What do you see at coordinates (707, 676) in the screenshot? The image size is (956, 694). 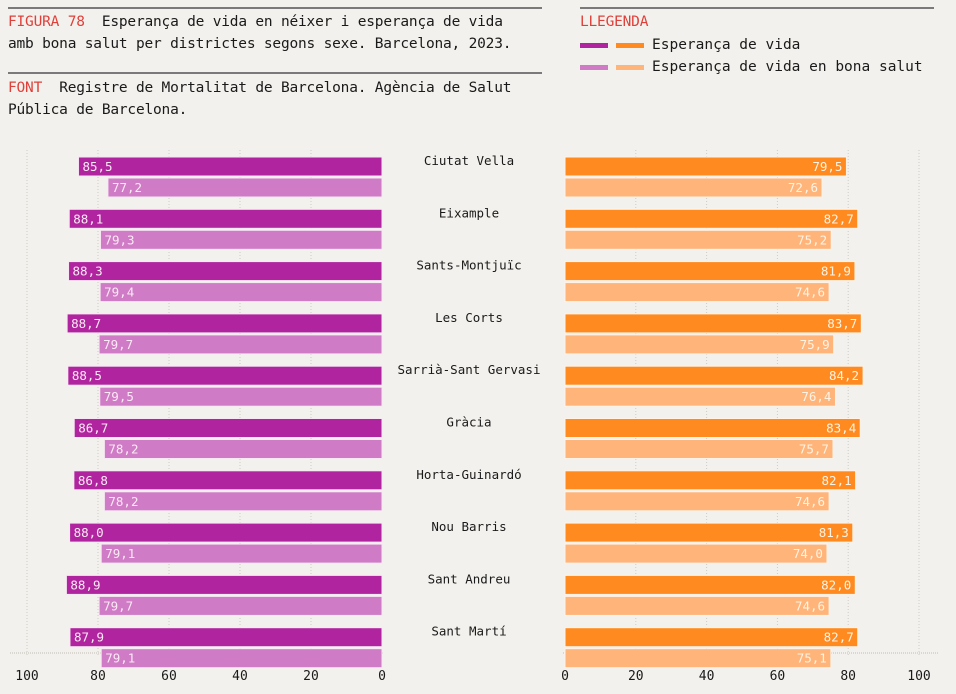 I see `x-tick-label-right: 40` at bounding box center [707, 676].